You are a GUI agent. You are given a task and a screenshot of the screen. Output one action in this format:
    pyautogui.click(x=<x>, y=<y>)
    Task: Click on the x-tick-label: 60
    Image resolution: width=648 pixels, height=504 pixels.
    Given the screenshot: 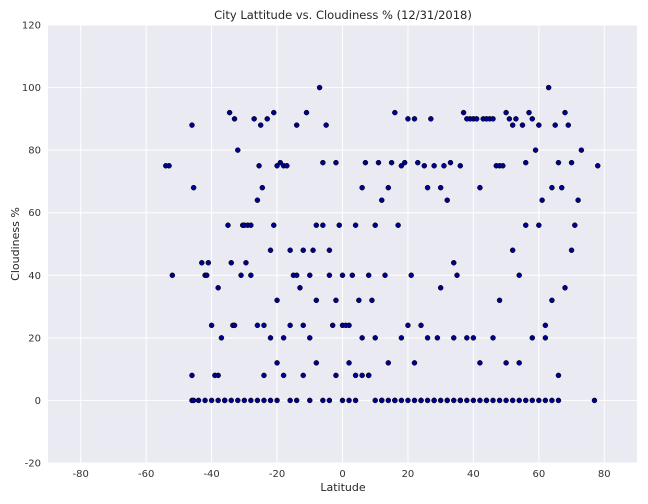 What is the action you would take?
    pyautogui.click(x=538, y=474)
    